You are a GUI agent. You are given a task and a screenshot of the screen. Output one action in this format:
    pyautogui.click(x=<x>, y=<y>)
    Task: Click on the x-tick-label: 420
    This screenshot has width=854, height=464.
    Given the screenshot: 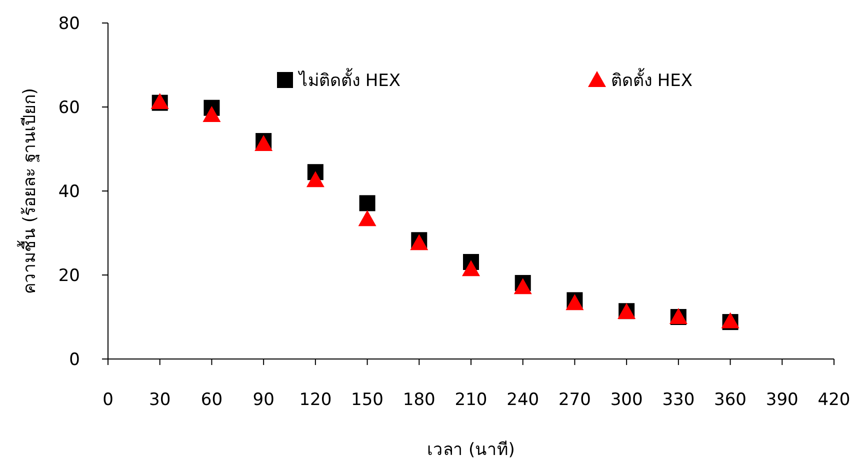 What is the action you would take?
    pyautogui.click(x=834, y=400)
    